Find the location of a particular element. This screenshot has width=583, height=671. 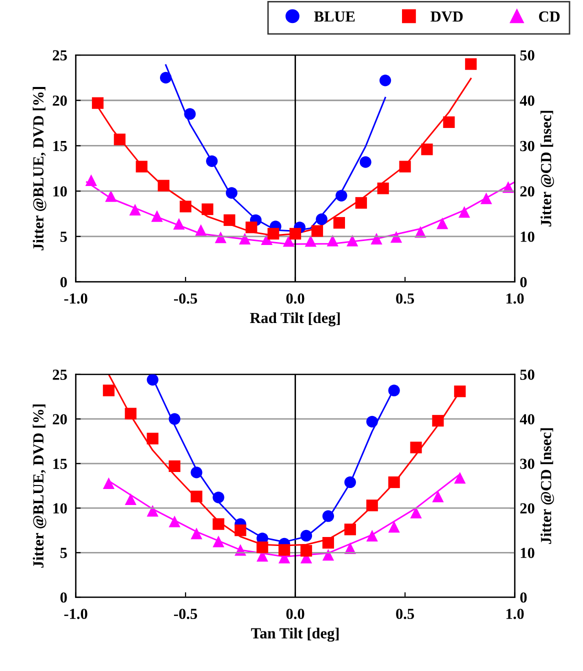

legend-label: BLUE is located at coordinates (334, 17).